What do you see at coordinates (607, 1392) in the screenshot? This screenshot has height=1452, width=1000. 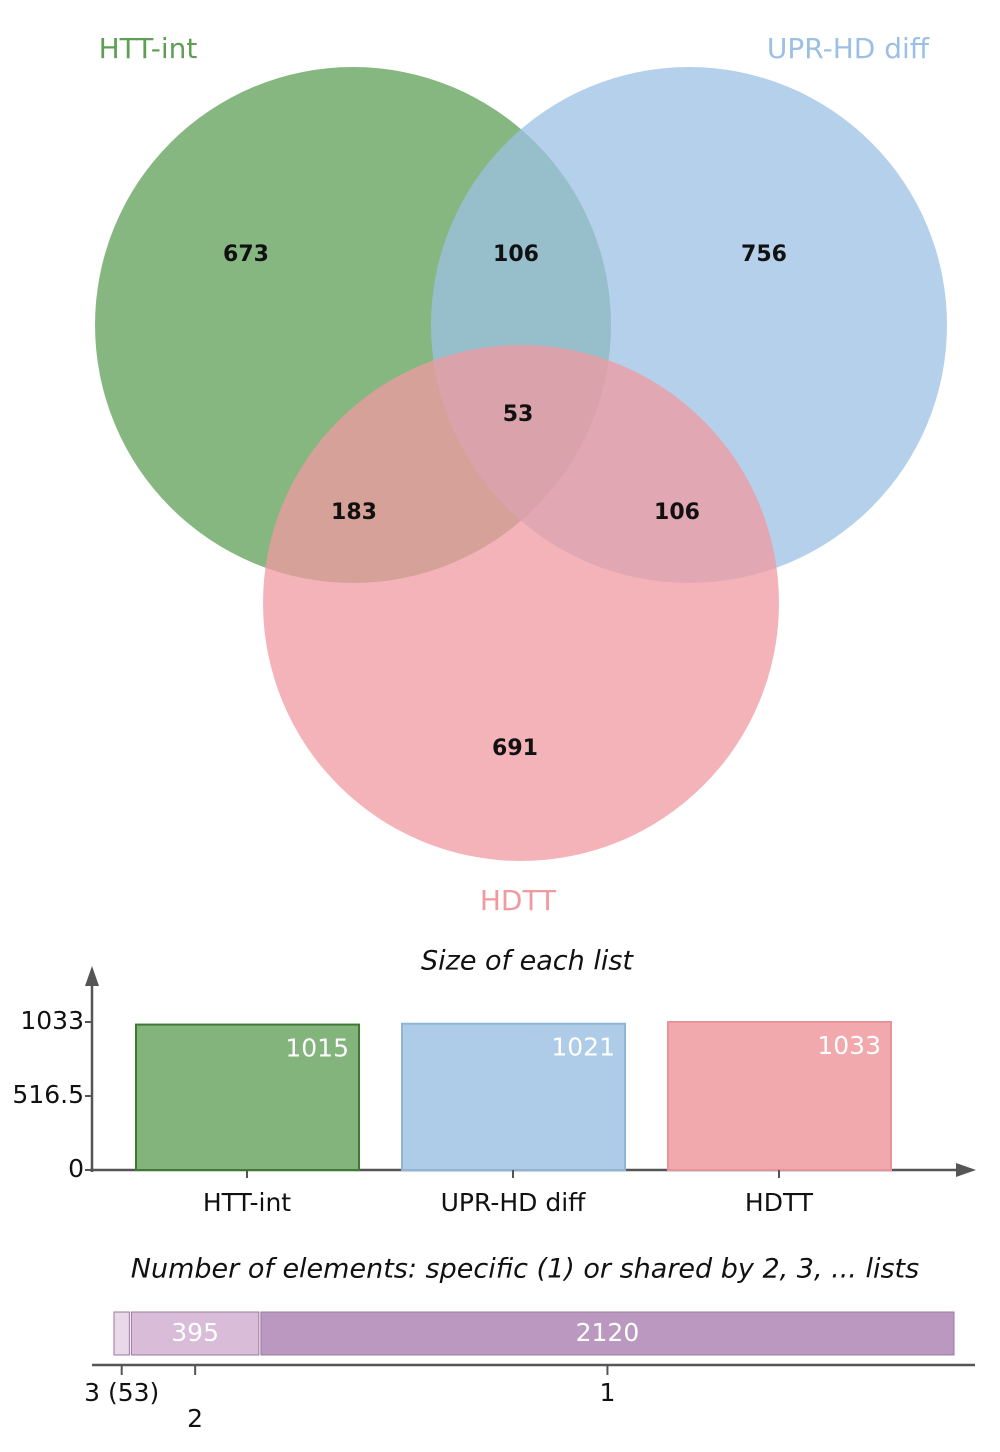 I see `x-tick-label: 1` at bounding box center [607, 1392].